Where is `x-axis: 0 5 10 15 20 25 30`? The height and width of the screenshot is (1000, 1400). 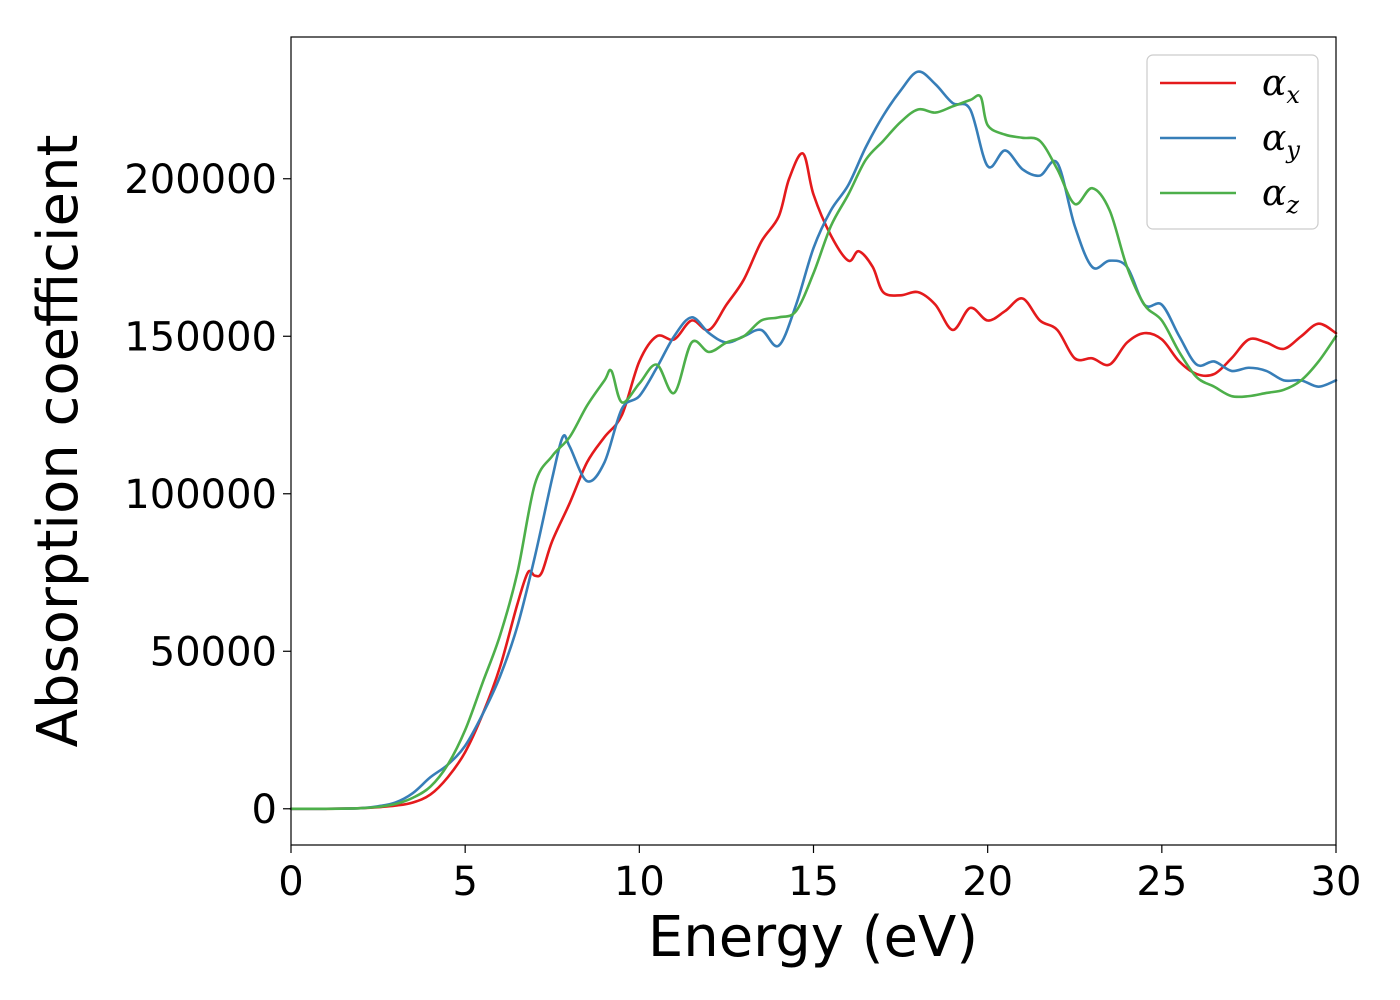
x-axis: 0 5 10 15 20 25 30 is located at coordinates (819, 875).